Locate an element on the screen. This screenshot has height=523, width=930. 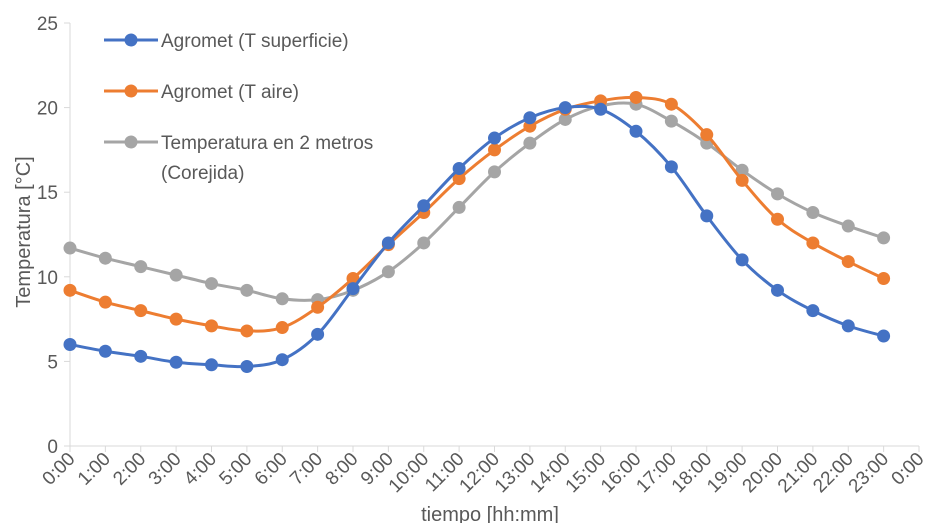
y-tick-label: 10 is located at coordinates (47, 278).